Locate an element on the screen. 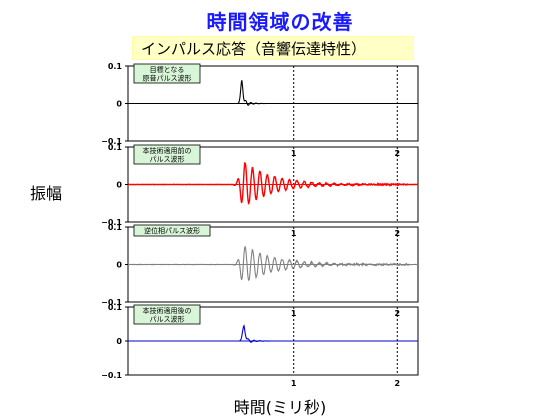 This screenshot has height=420, width=560. y-axis-label: 振幅 is located at coordinates (46, 193).